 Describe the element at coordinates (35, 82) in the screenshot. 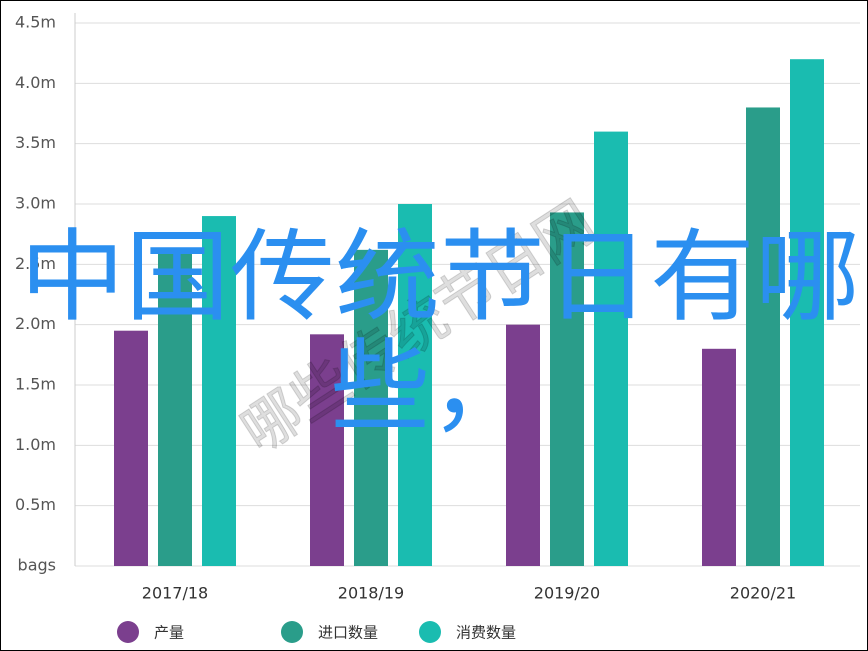

I see `y-tick-label: 4.0m` at that location.